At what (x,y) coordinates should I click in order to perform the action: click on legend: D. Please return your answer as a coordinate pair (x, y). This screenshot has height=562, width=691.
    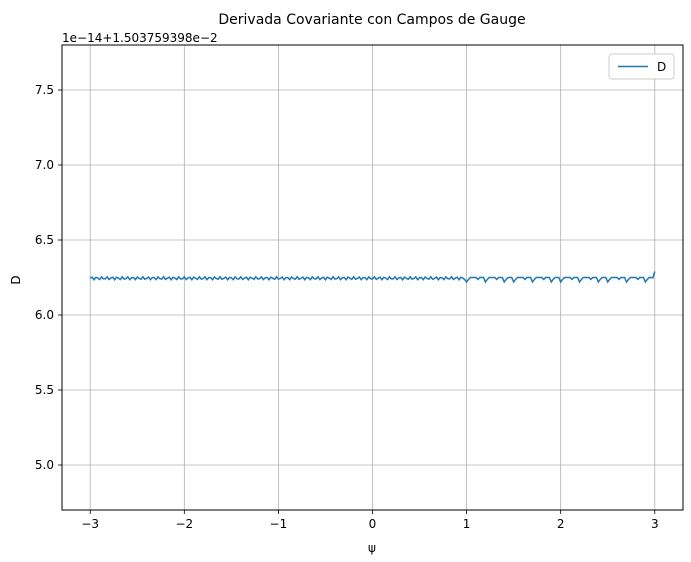
    Looking at the image, I should click on (641, 66).